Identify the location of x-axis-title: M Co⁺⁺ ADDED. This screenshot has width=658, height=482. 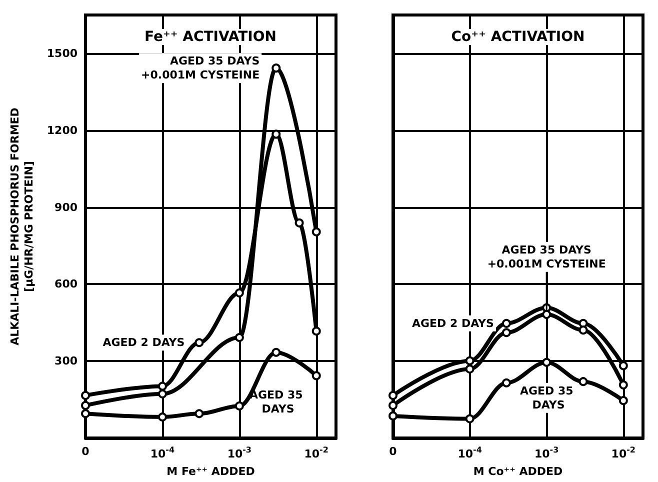
(518, 471).